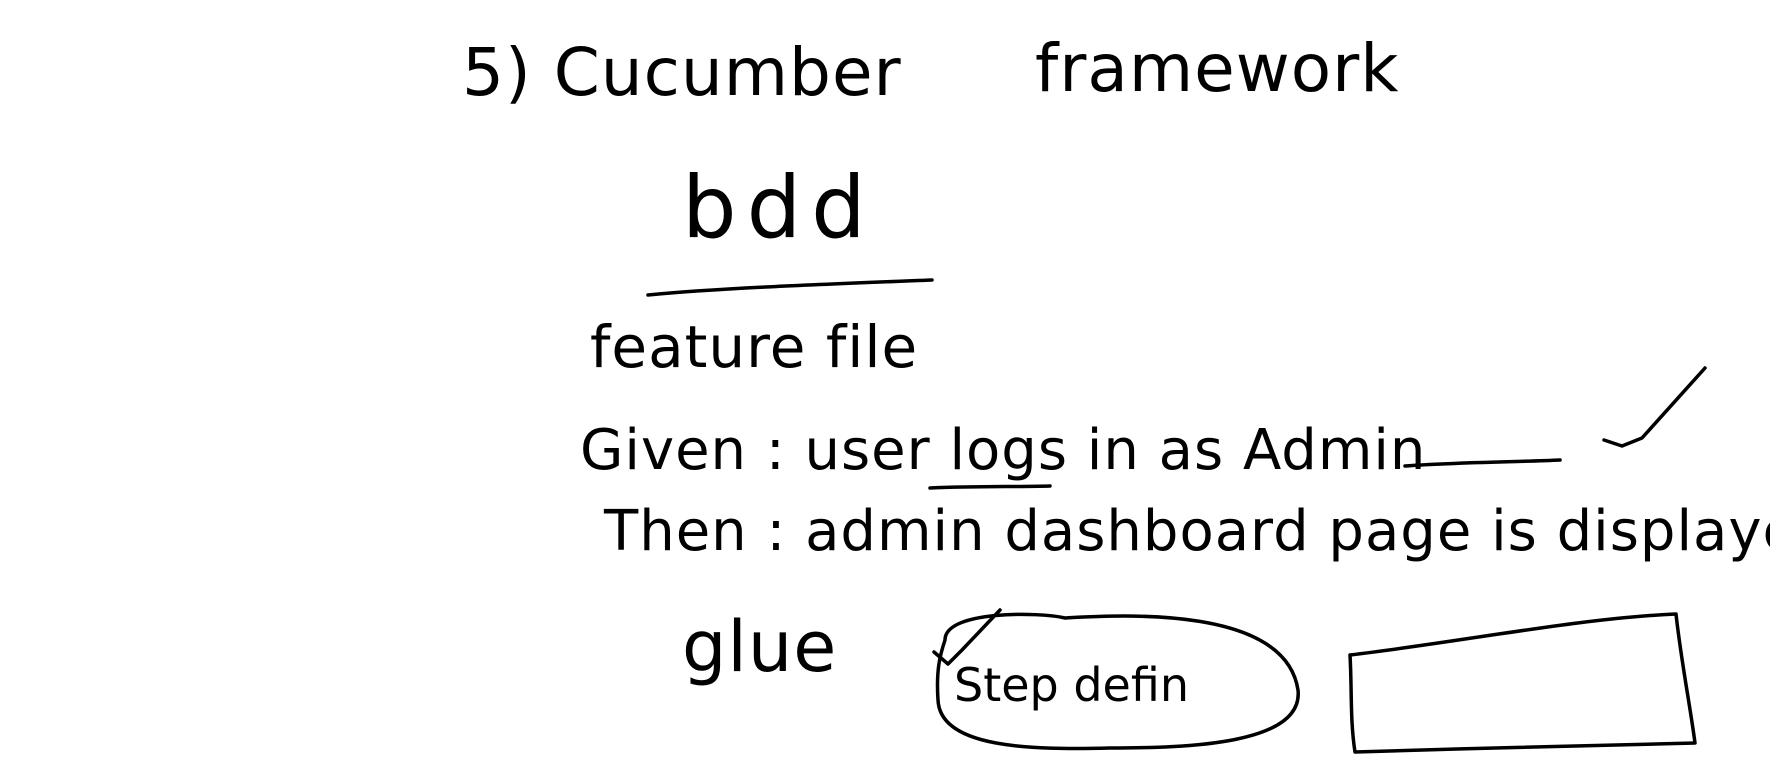 The image size is (1770, 772). I want to click on note-then-line: Then : admin dashboard page is displayed, so click(1187, 531).